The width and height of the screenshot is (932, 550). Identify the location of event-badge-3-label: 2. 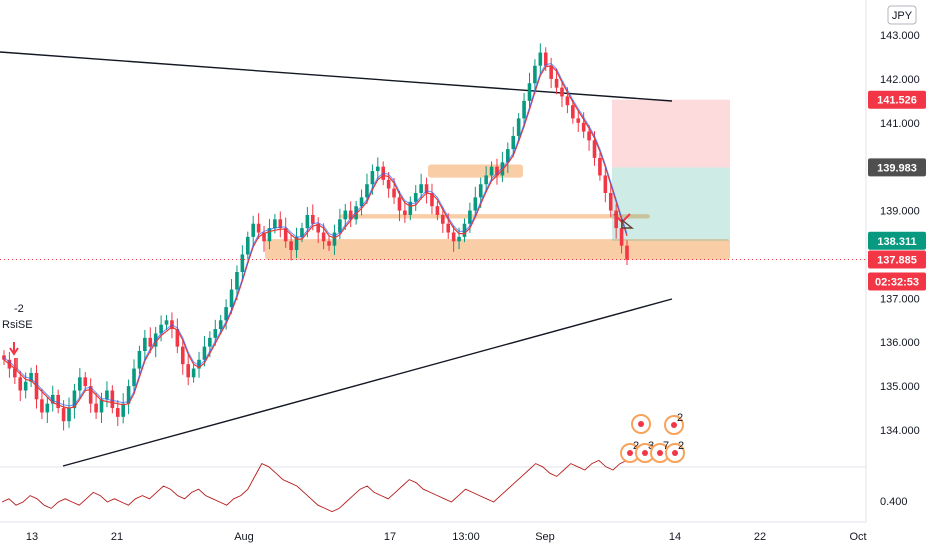
(681, 446).